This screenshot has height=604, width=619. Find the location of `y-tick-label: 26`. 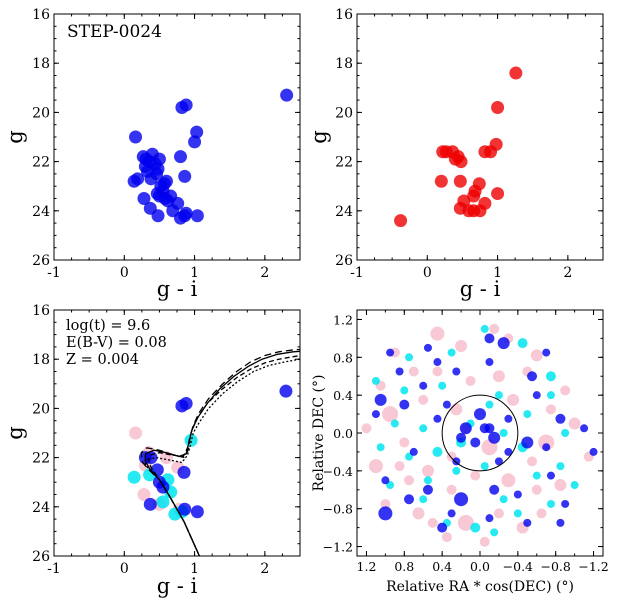

y-tick-label: 26 is located at coordinates (41, 261).